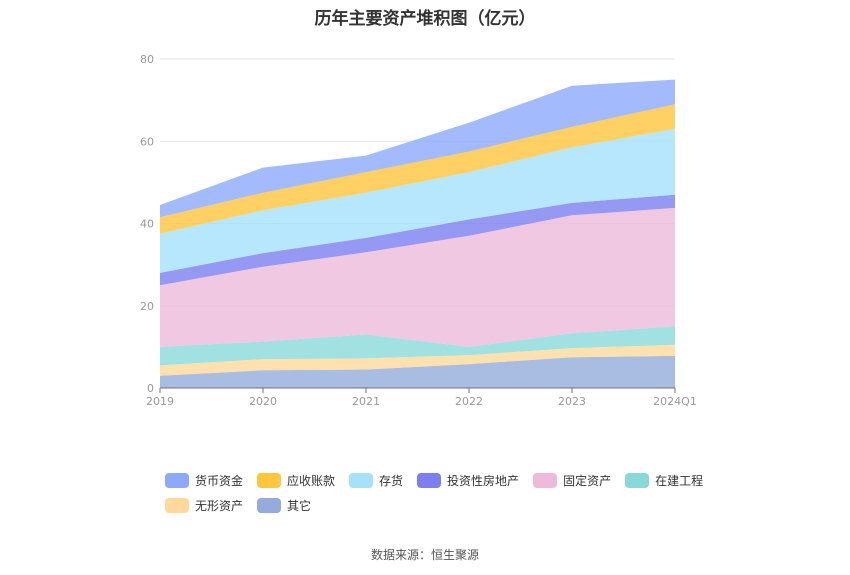 The image size is (850, 575). I want to click on y-tick-label: 20, so click(147, 306).